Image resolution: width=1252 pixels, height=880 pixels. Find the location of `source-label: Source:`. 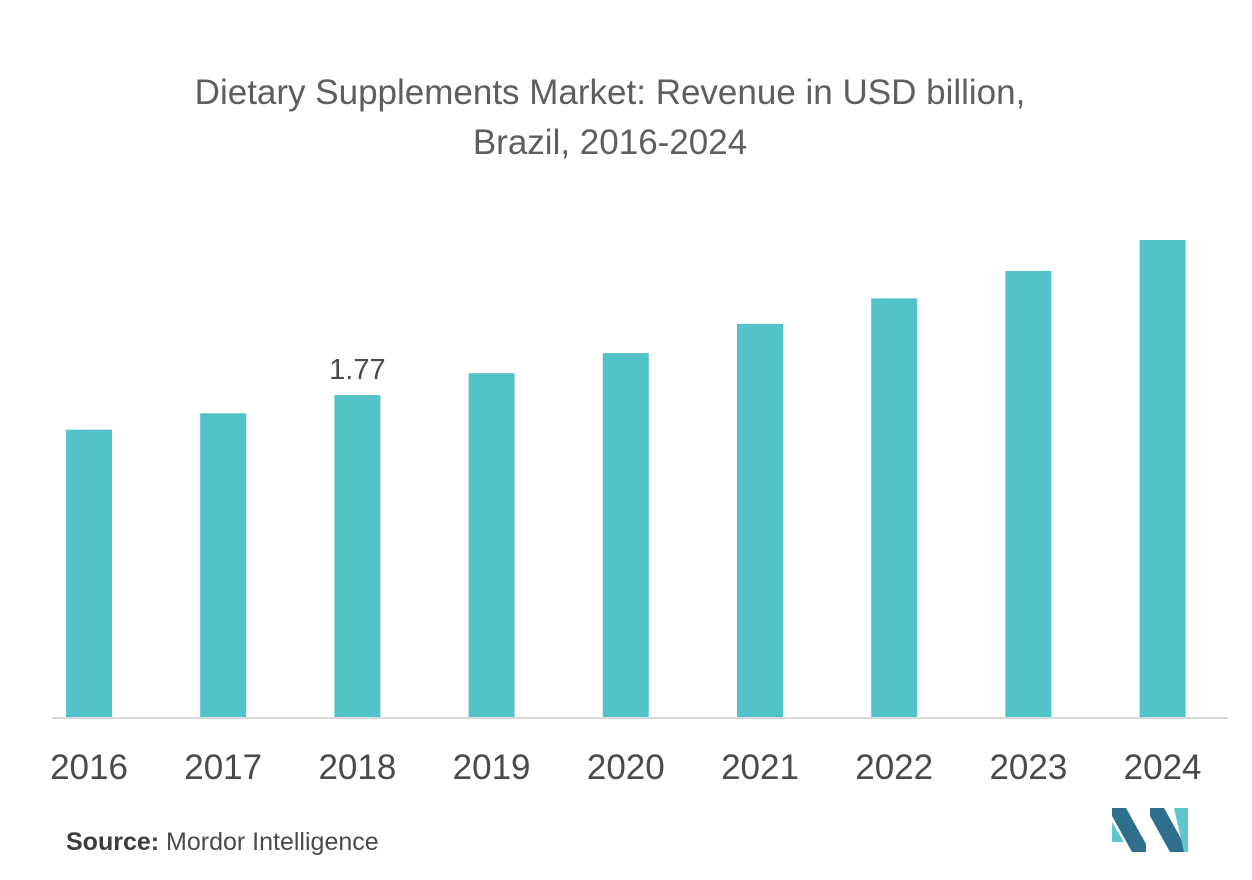

source-label: Source: is located at coordinates (113, 842).